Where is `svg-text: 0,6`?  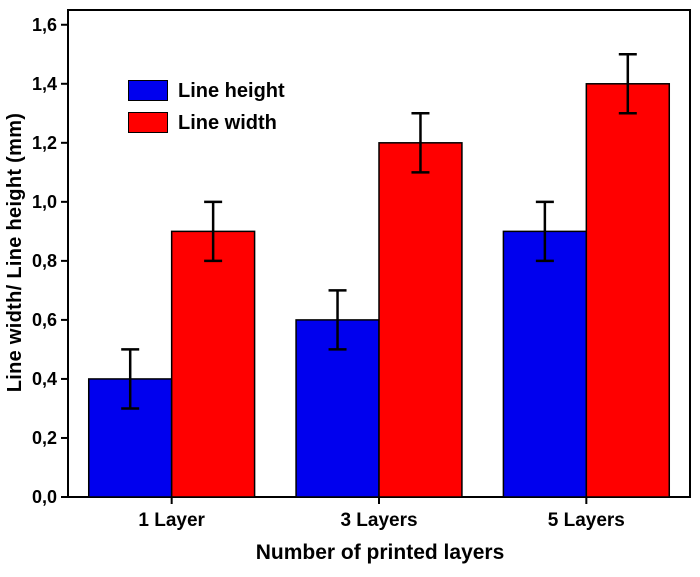
svg-text: 0,6 is located at coordinates (44, 320).